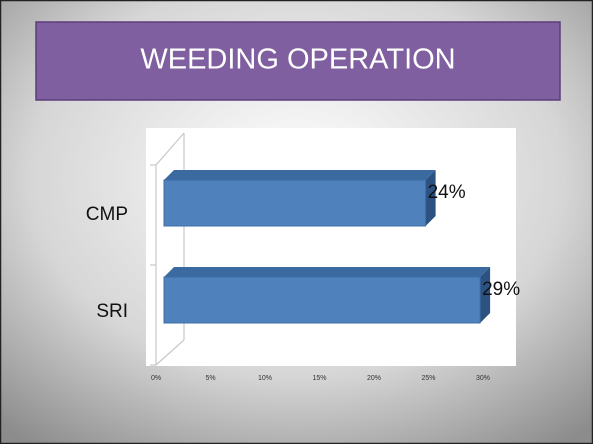  Describe the element at coordinates (210, 378) in the screenshot. I see `x-tick-label: 5%` at that location.